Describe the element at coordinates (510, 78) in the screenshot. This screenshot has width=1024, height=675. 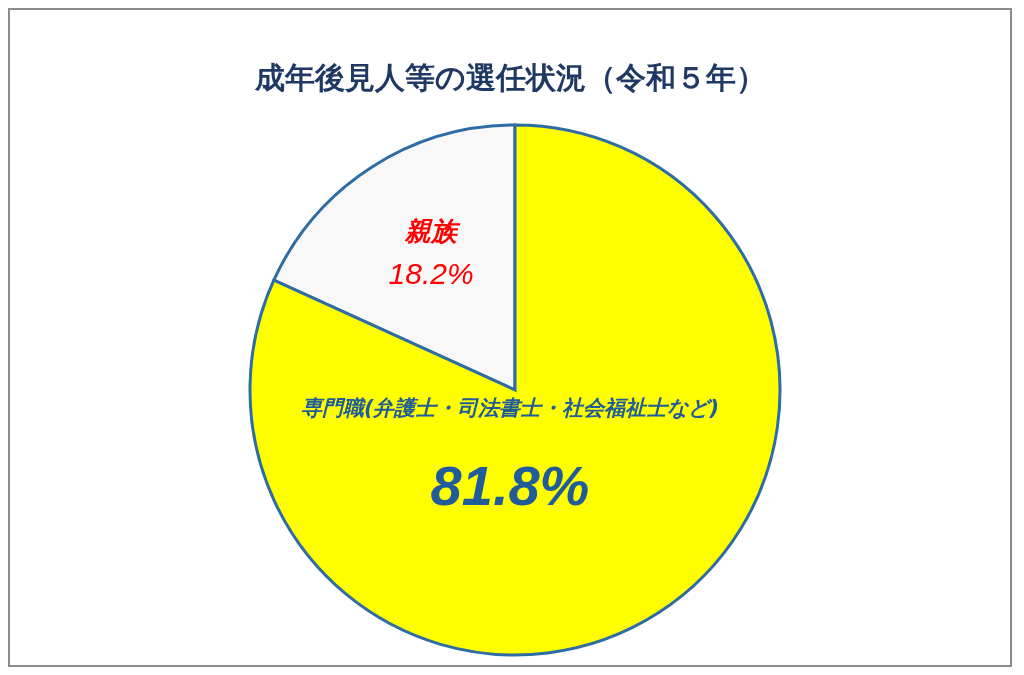
I see `chart-title: 成年後見人等の選任状況（令和５年）` at that location.